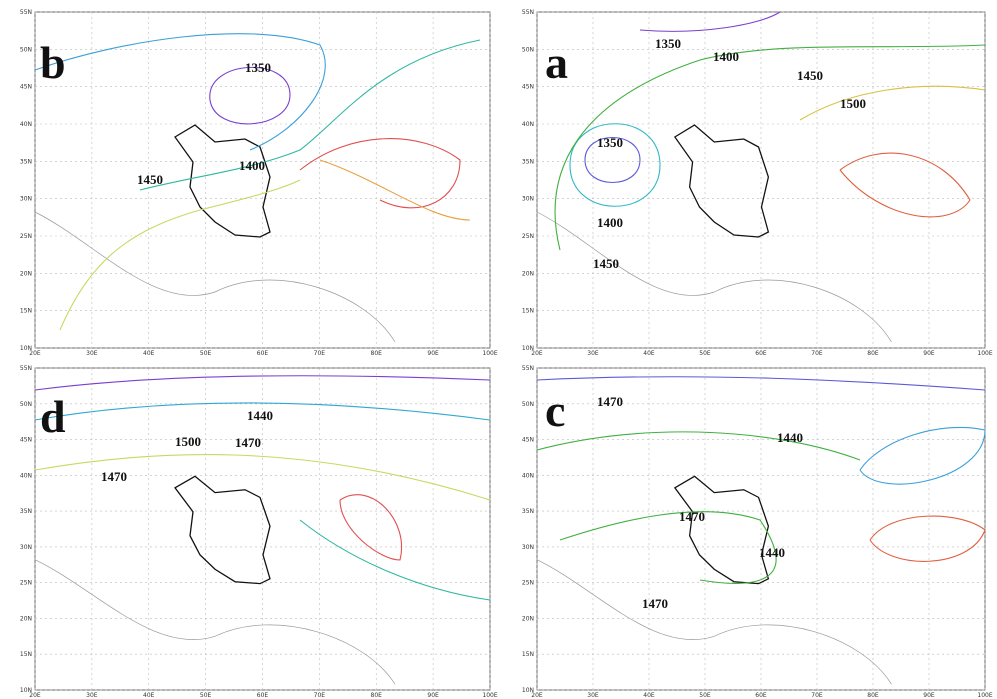 Image resolution: width=997 pixels, height=699 pixels. Describe the element at coordinates (726, 56) in the screenshot. I see `contour-label: 1400` at that location.